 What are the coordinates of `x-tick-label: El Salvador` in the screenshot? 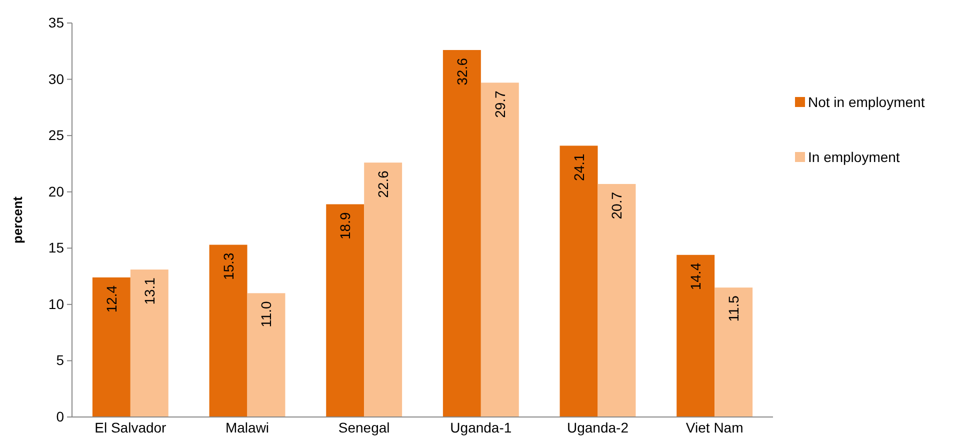 It's located at (130, 428).